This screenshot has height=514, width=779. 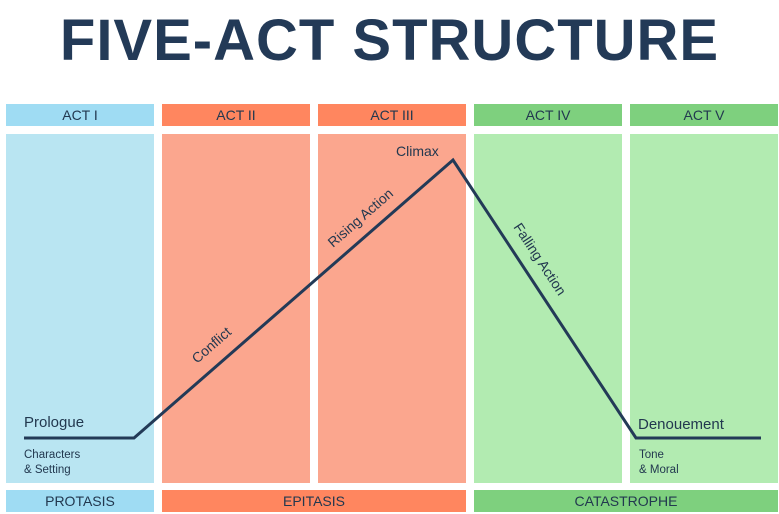 What do you see at coordinates (392, 115) in the screenshot?
I see `act-header-3: ACT III` at bounding box center [392, 115].